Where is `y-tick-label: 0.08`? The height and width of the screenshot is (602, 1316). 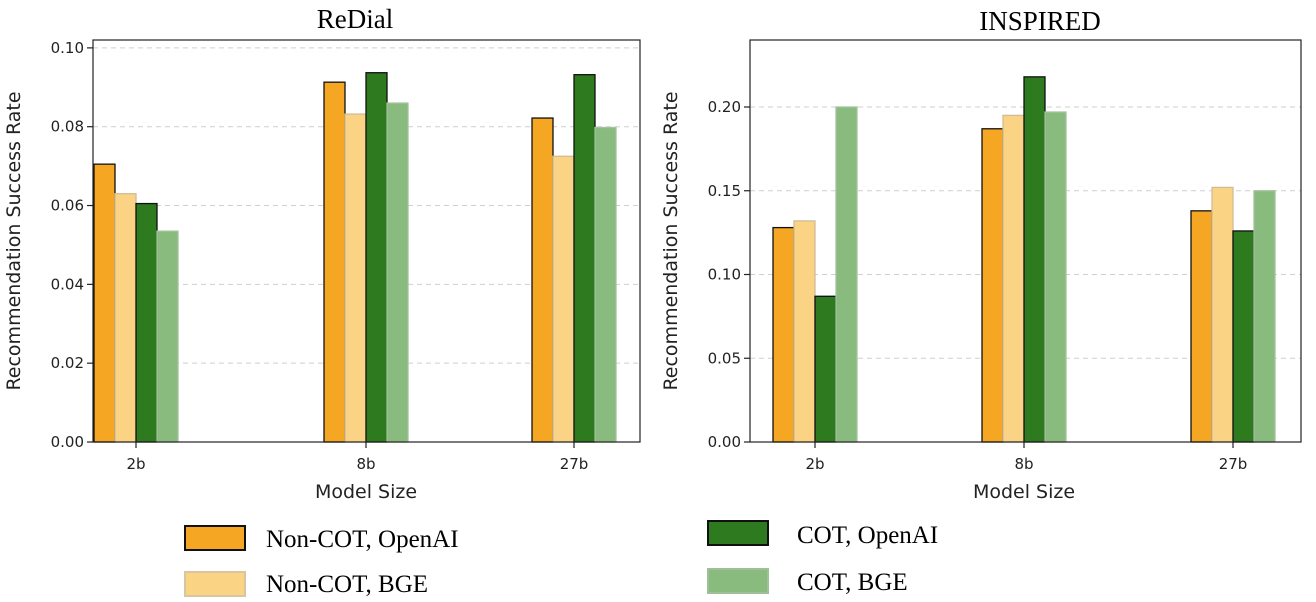 y-tick-label: 0.08 is located at coordinates (67, 127).